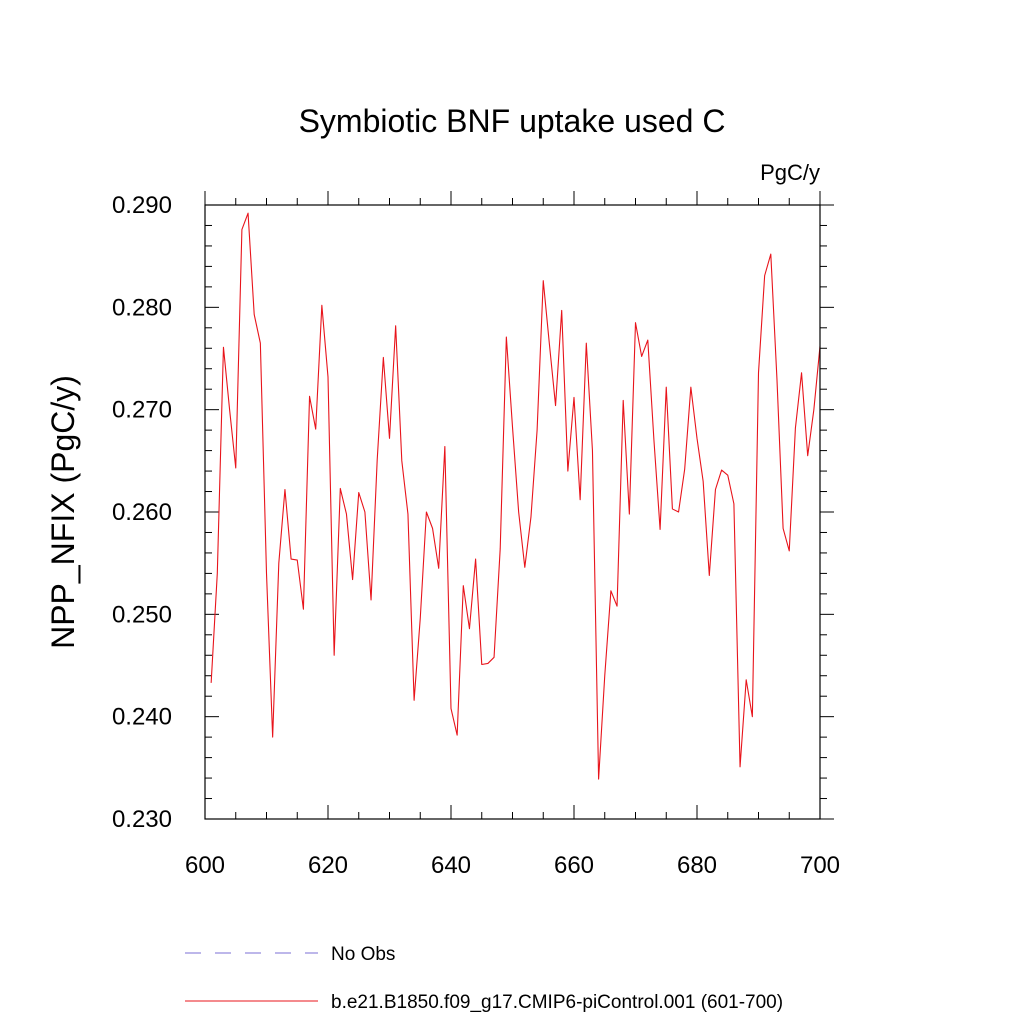 The height and width of the screenshot is (1024, 1024). Describe the element at coordinates (142, 819) in the screenshot. I see `y-tick-label: 0.230` at that location.